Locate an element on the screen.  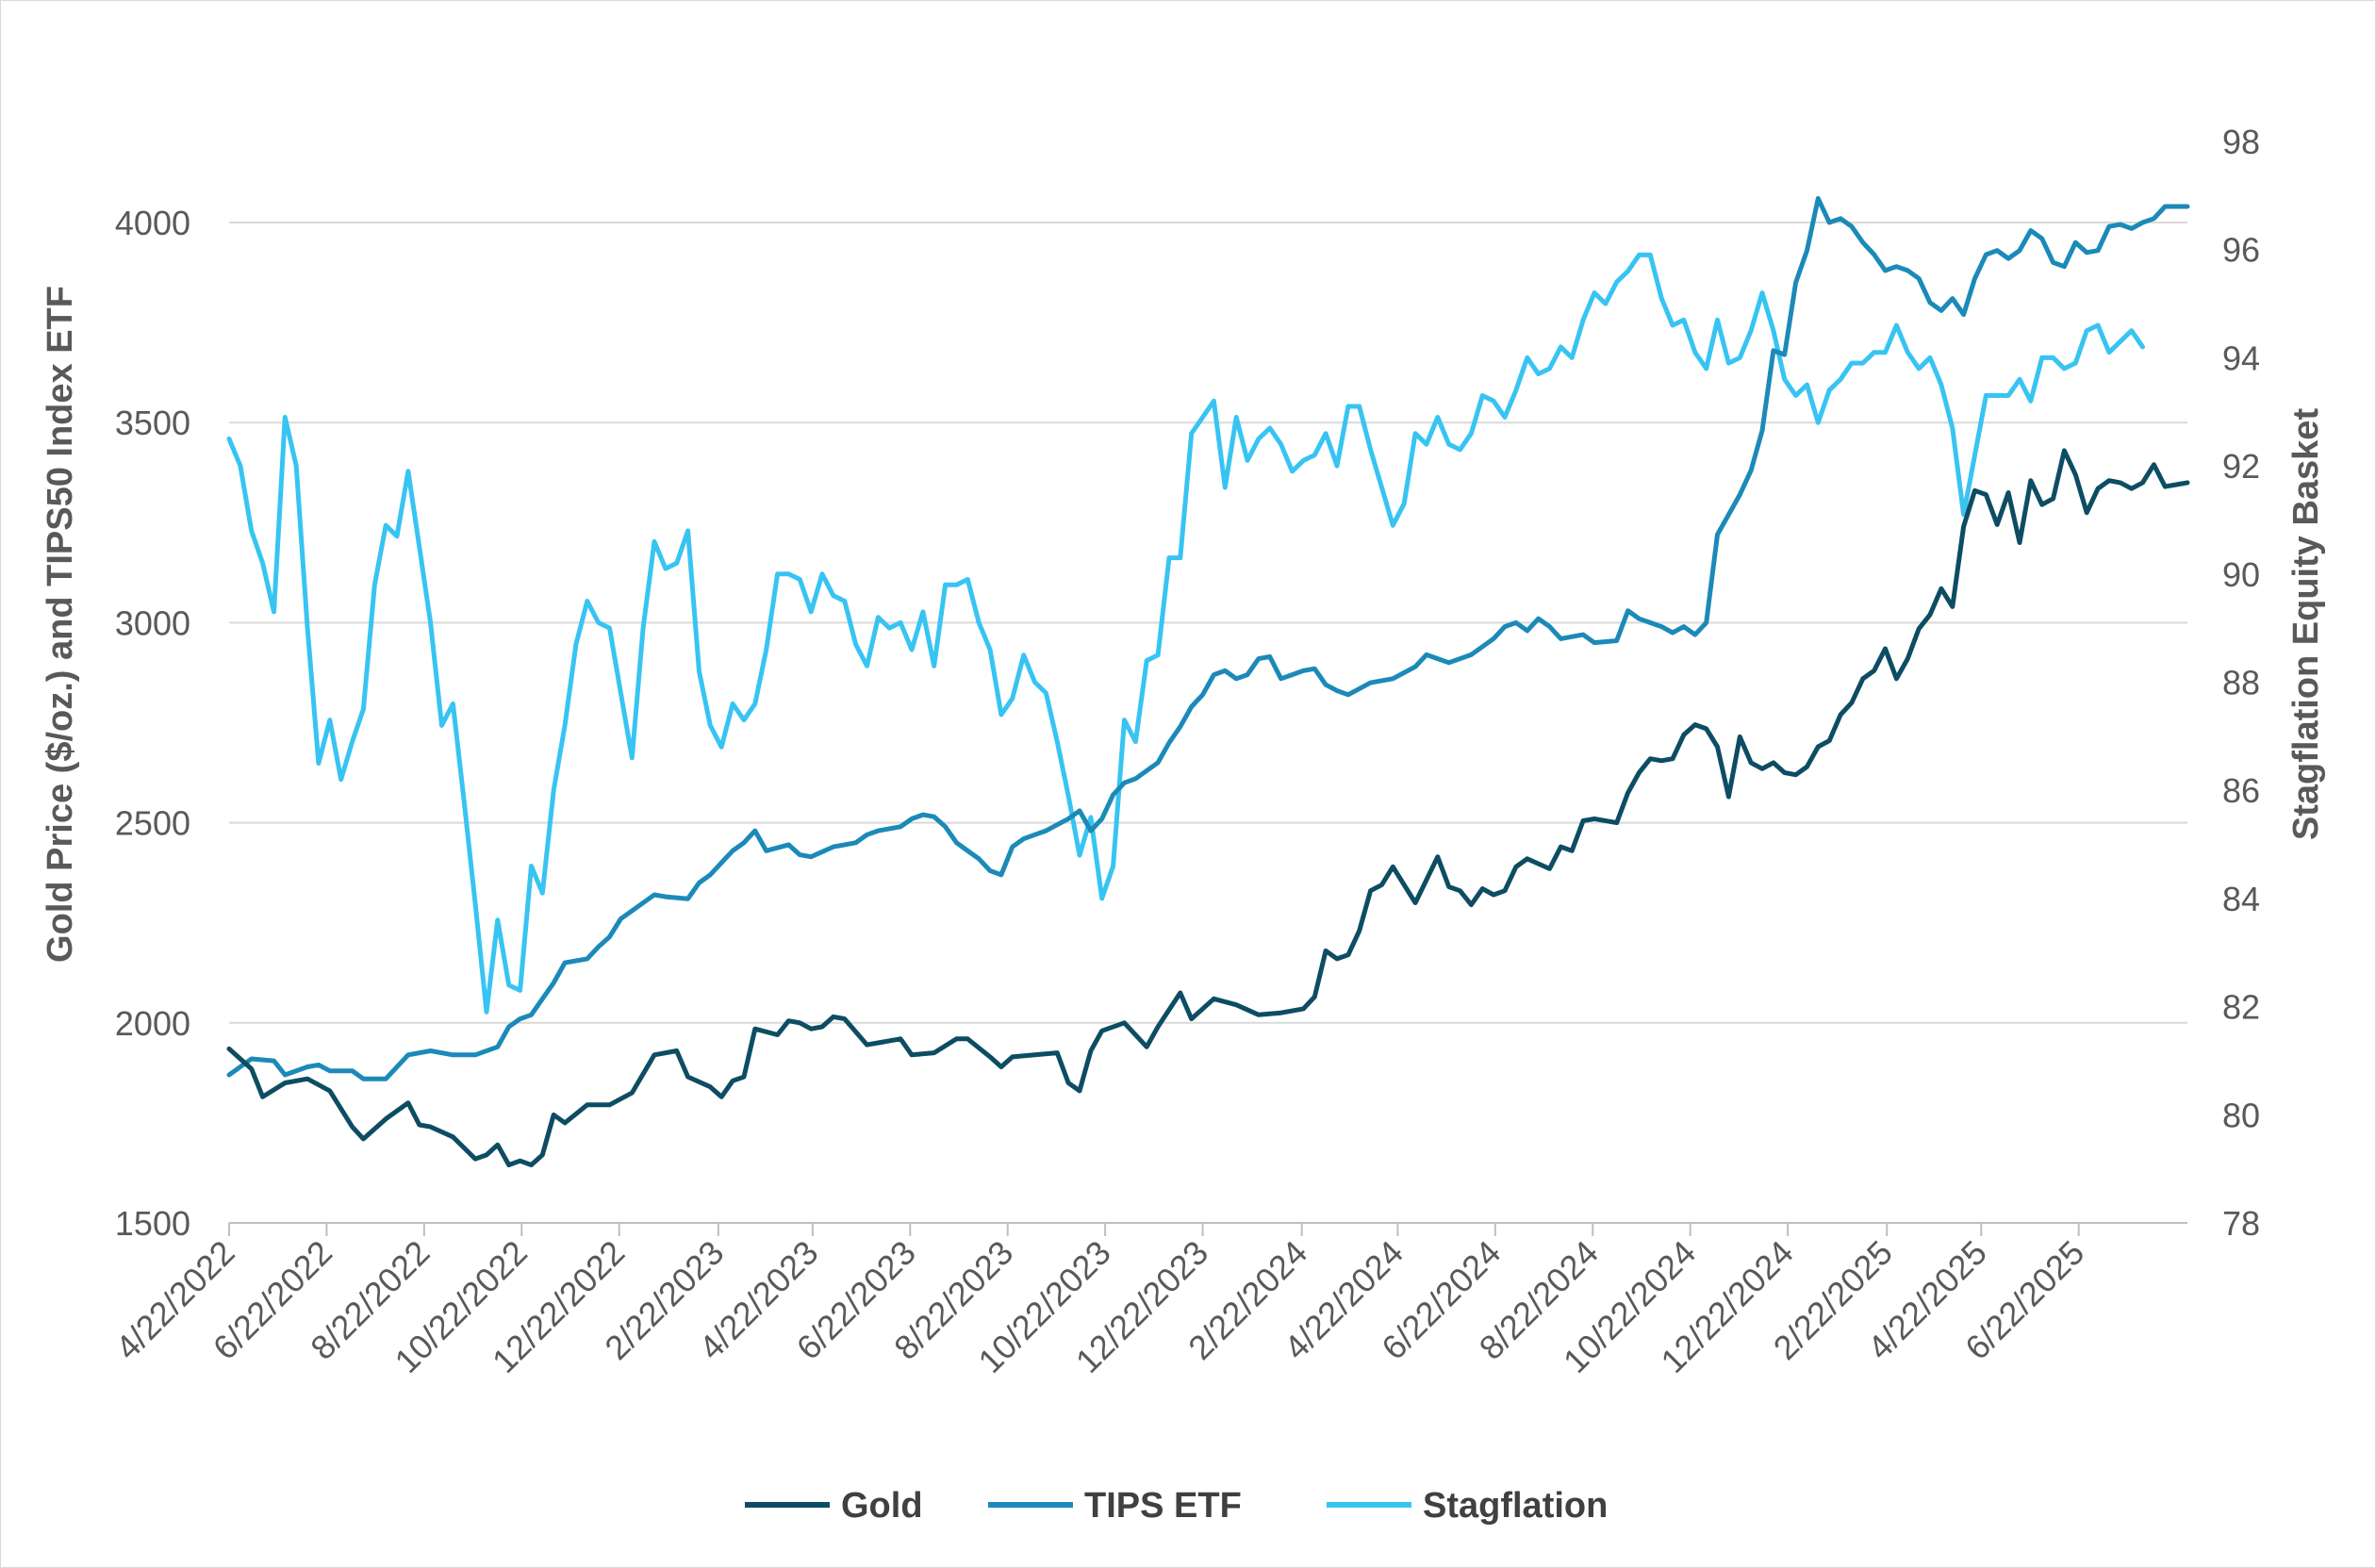
y-left-tick-label: 3500 is located at coordinates (152, 423).